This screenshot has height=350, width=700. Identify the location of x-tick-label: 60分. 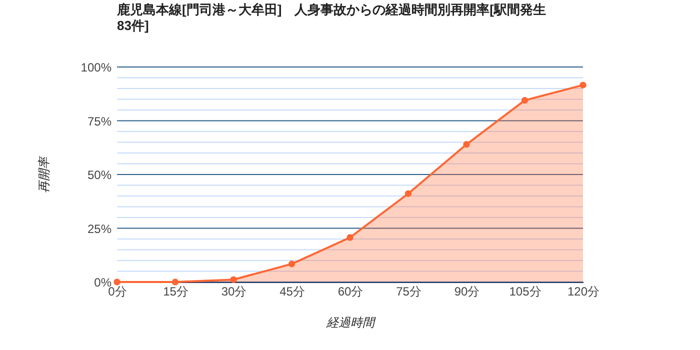
(351, 291).